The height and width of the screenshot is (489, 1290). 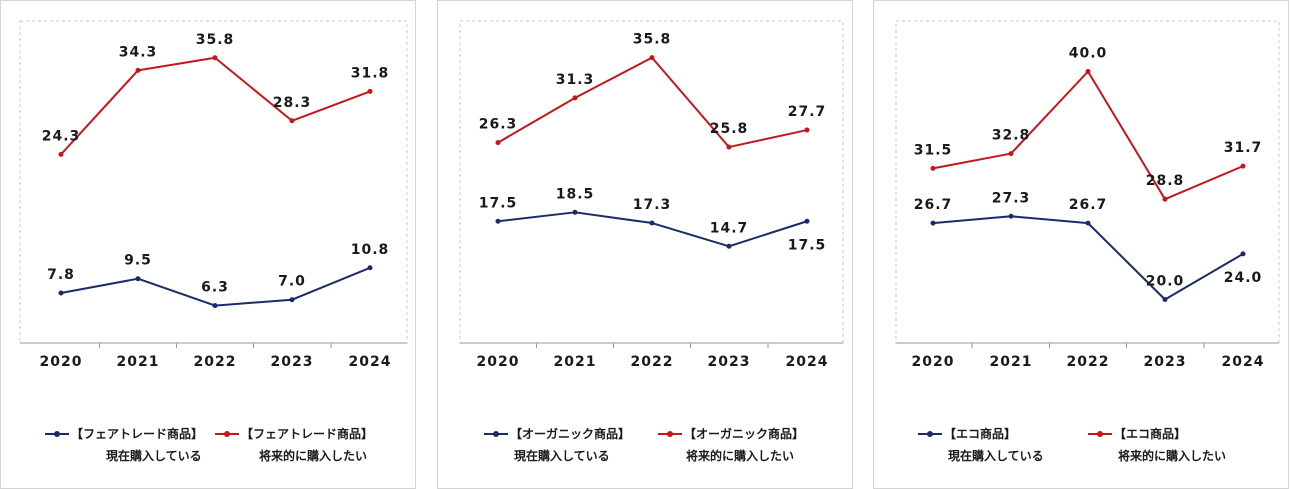 What do you see at coordinates (1243, 278) in the screenshot?
I see `data-label: 24.0` at bounding box center [1243, 278].